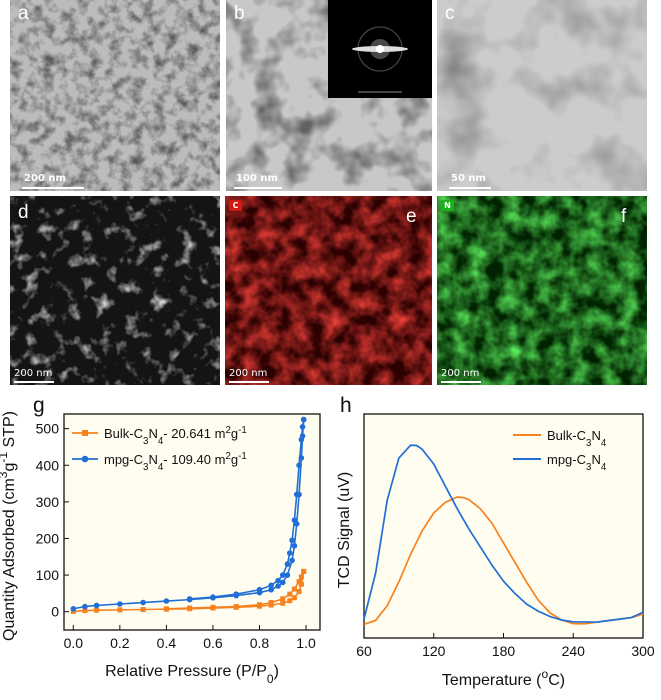  I want to click on x-tick-label-h: 180, so click(504, 651).